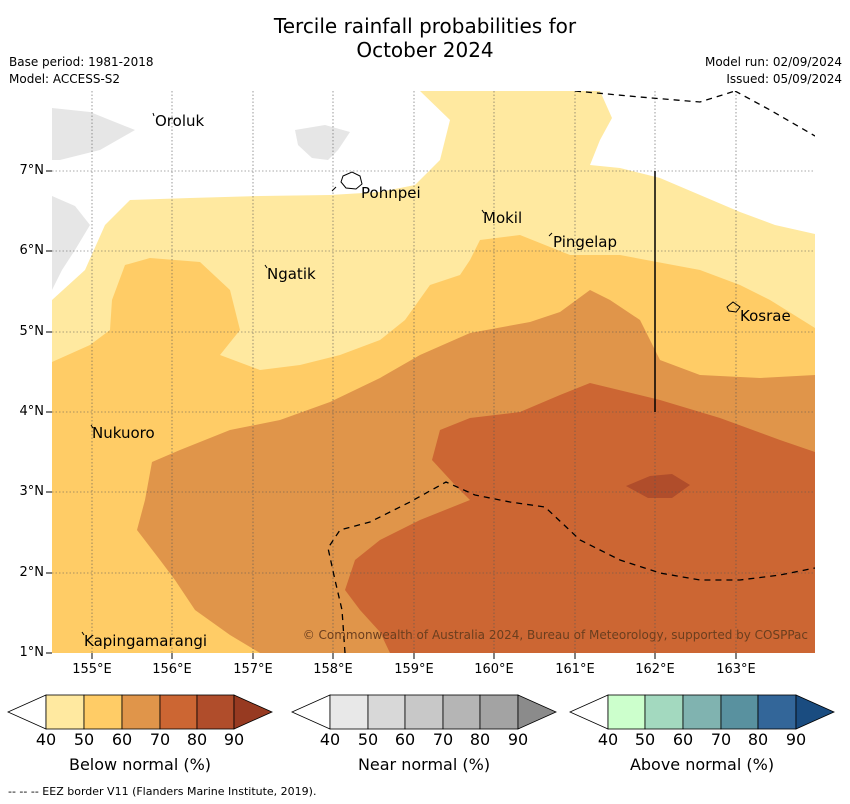  What do you see at coordinates (49, 412) in the screenshot?
I see `lat-ticks` at bounding box center [49, 412].